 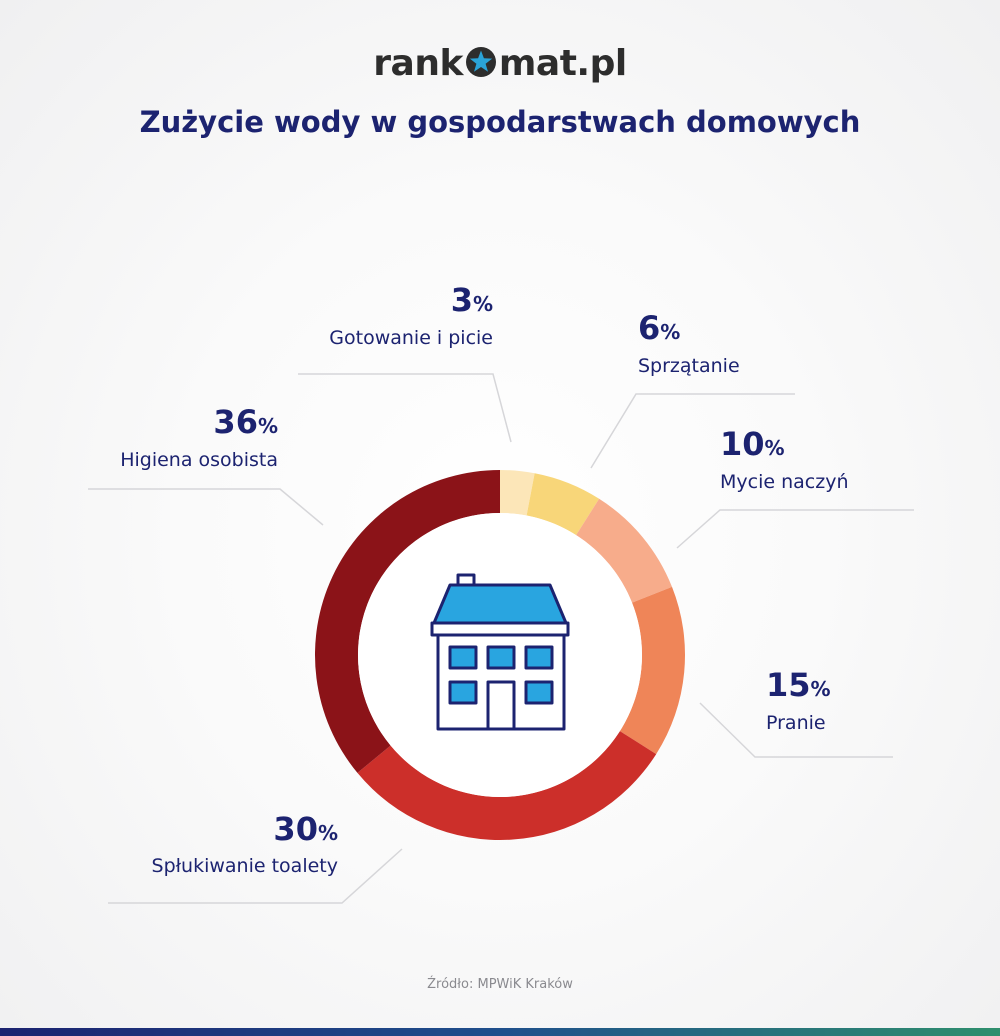 I want to click on data-label-higiena: 36%, so click(x=245, y=422).